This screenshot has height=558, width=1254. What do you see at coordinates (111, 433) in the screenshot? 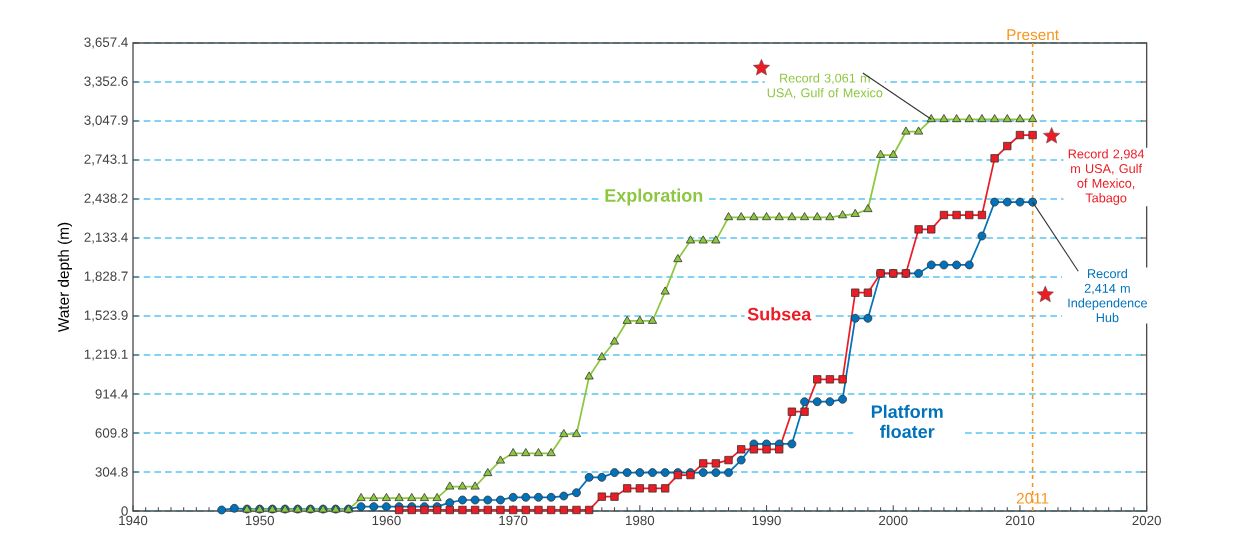
I see `y-tick-label: 609.8` at bounding box center [111, 433].